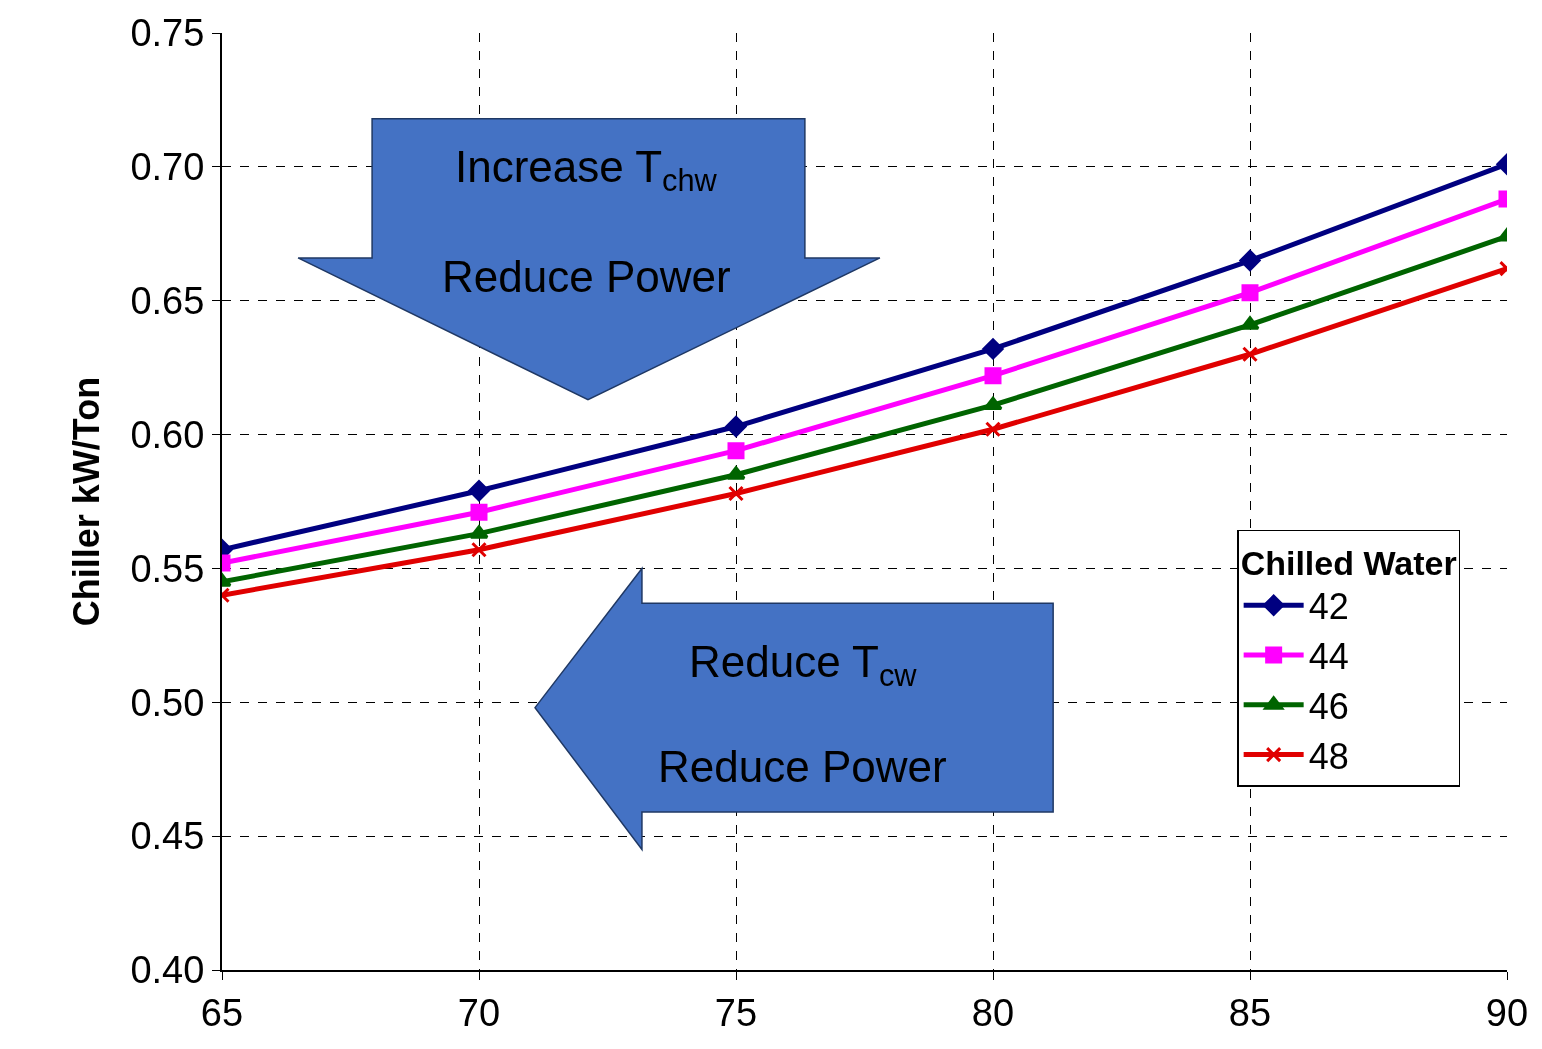  Describe the element at coordinates (1328, 607) in the screenshot. I see `legend-label: 42` at that location.